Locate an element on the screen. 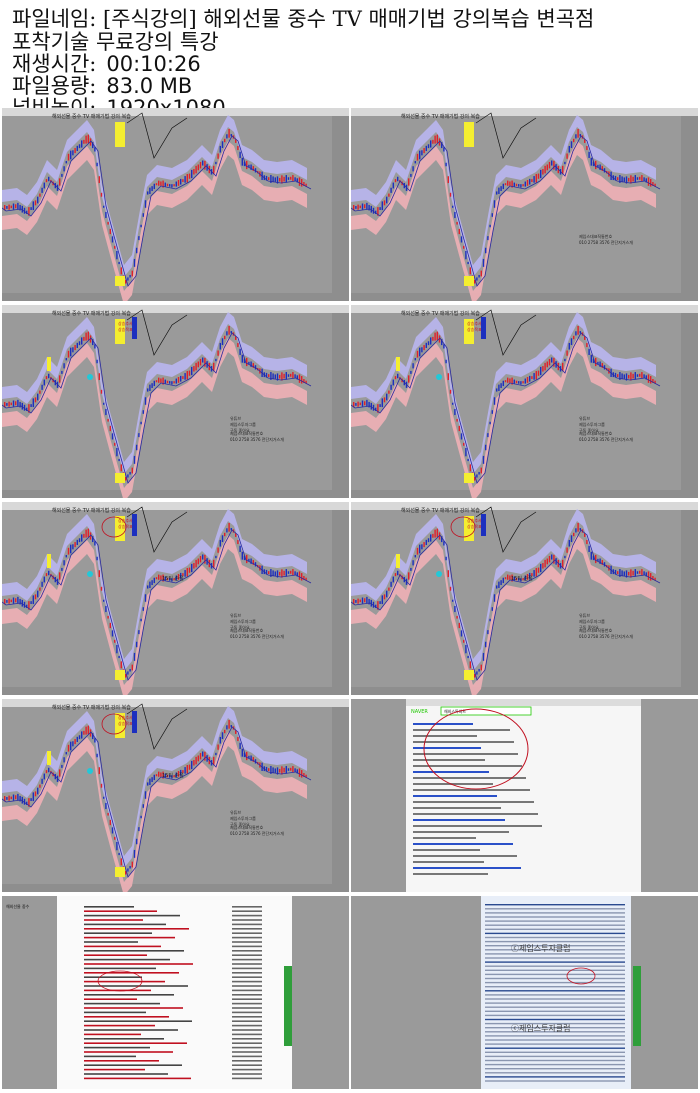 The image size is (700, 1093). video-frame-thumbnail: 해외선물 중수 TV 매매기법 강의 복습 is located at coordinates (175, 204).